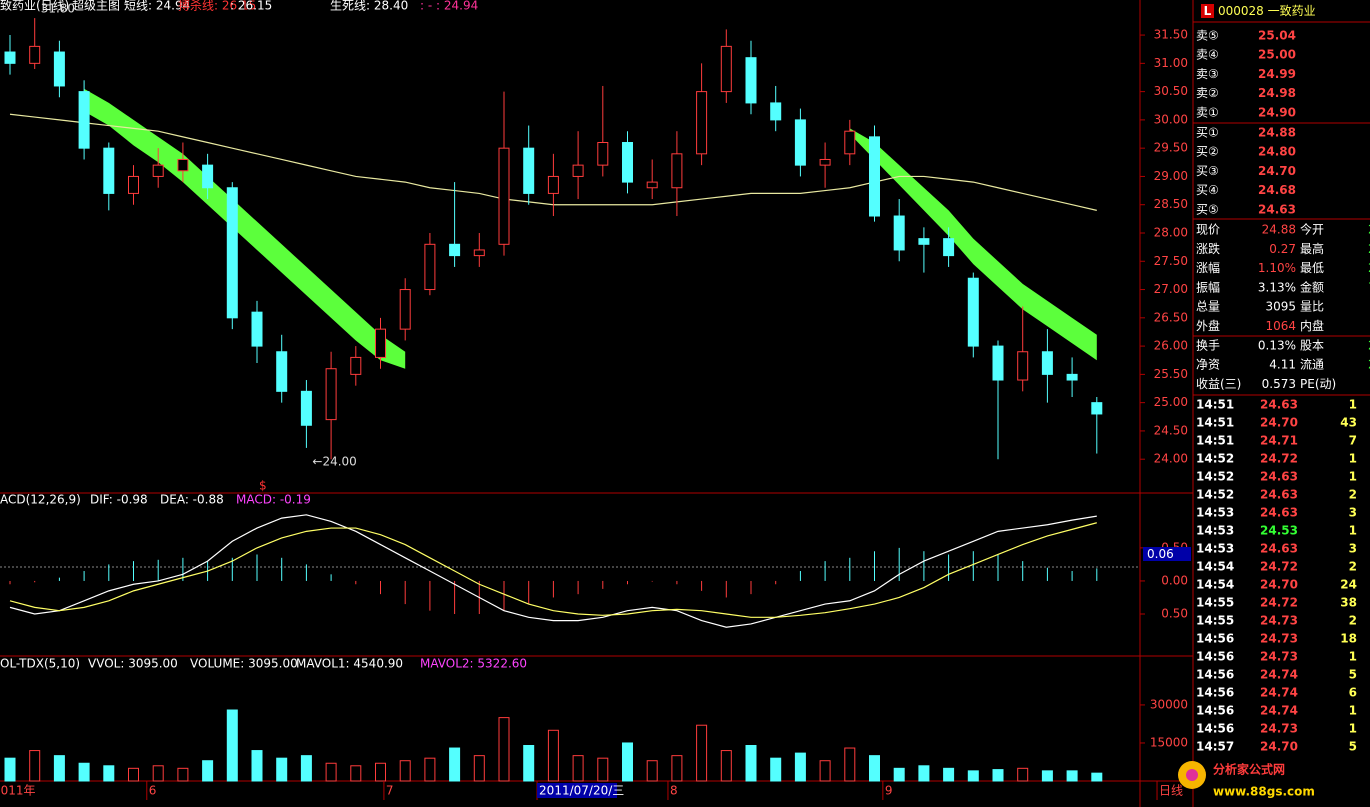  Describe the element at coordinates (889, 791) in the screenshot. I see `date-label: 9` at that location.